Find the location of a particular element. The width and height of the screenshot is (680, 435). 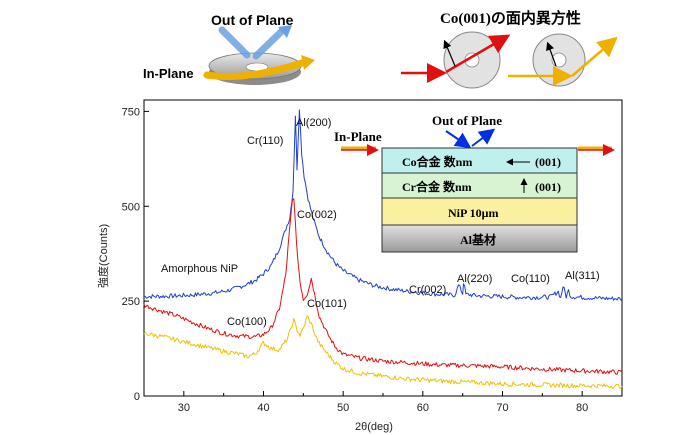

measurement-geometry-diagram: Out of Plane In-Plane is located at coordinates (229, 48).